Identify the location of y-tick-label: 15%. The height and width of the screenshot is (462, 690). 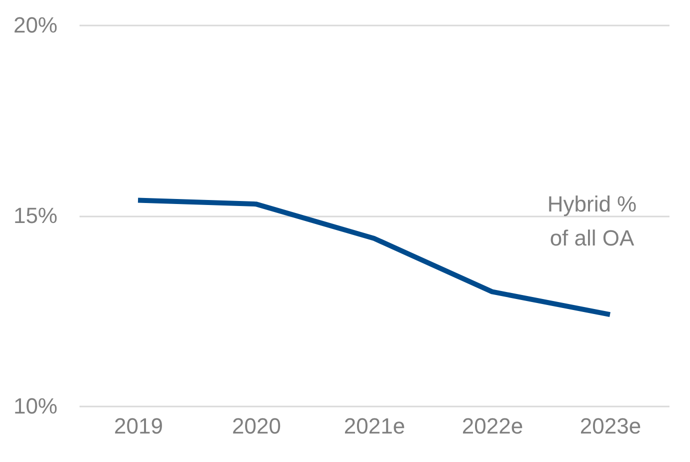
(35, 215).